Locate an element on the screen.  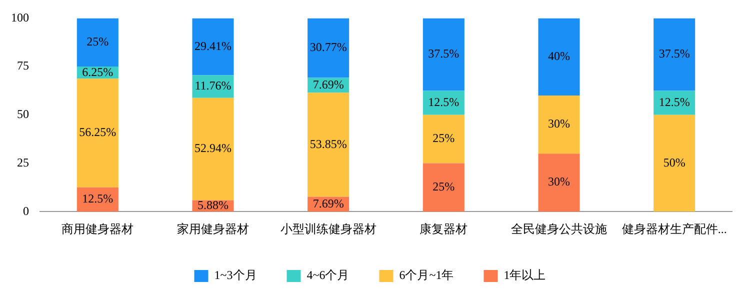
data-label: 52.94% is located at coordinates (213, 148).